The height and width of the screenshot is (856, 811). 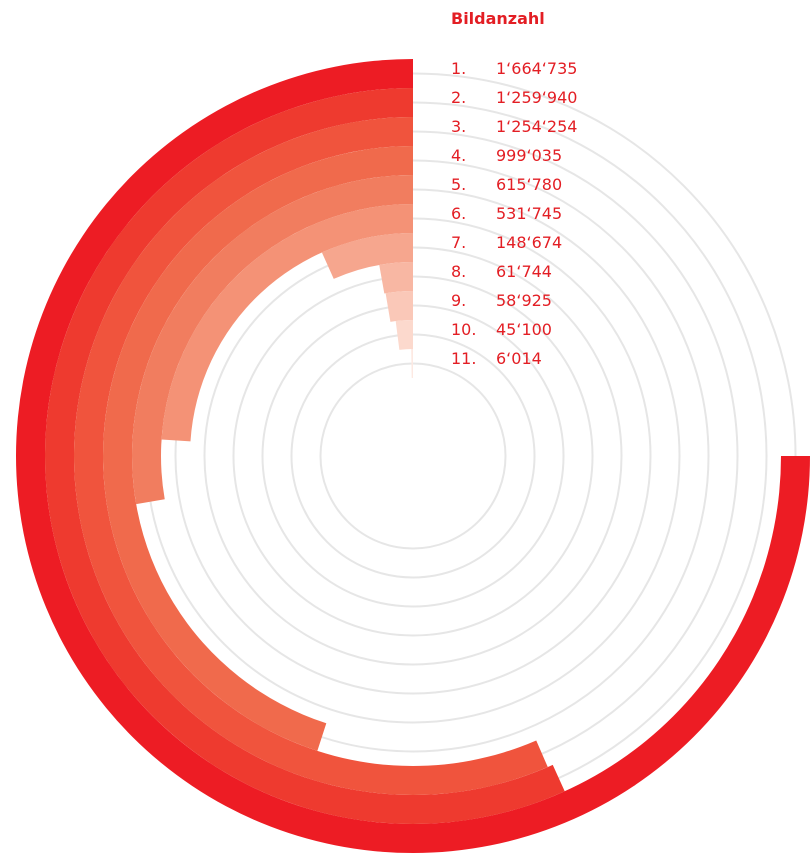 What do you see at coordinates (459, 68) in the screenshot?
I see `legend-rank: 1.` at bounding box center [459, 68].